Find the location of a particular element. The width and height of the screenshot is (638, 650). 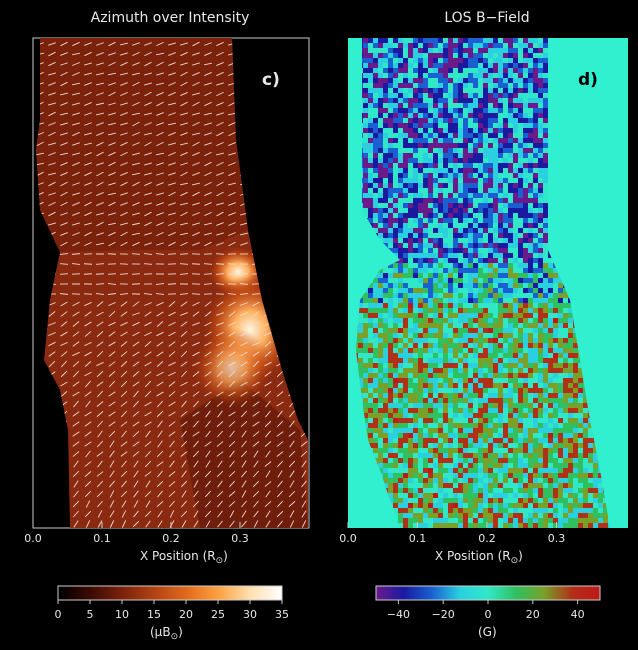

panel-c-x-tick-0: 0.0 is located at coordinates (33, 538).